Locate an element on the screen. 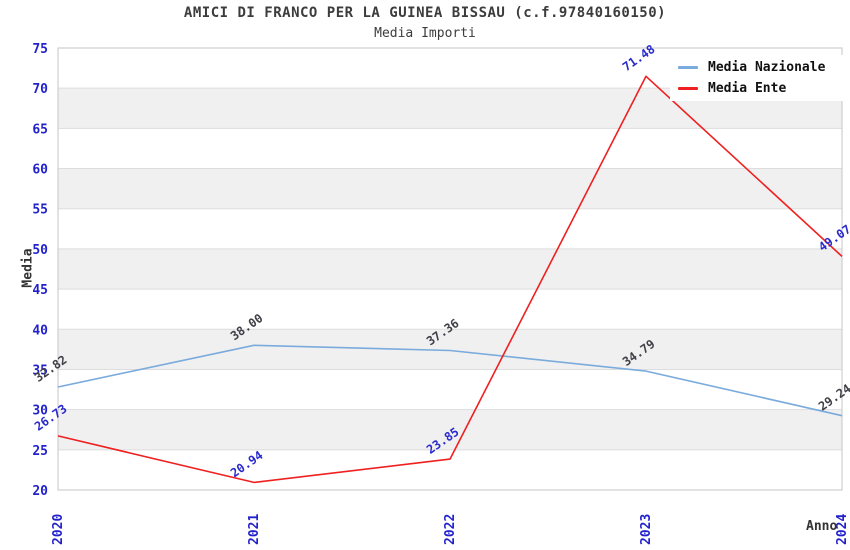  y-tick-label: 70 is located at coordinates (40, 89).